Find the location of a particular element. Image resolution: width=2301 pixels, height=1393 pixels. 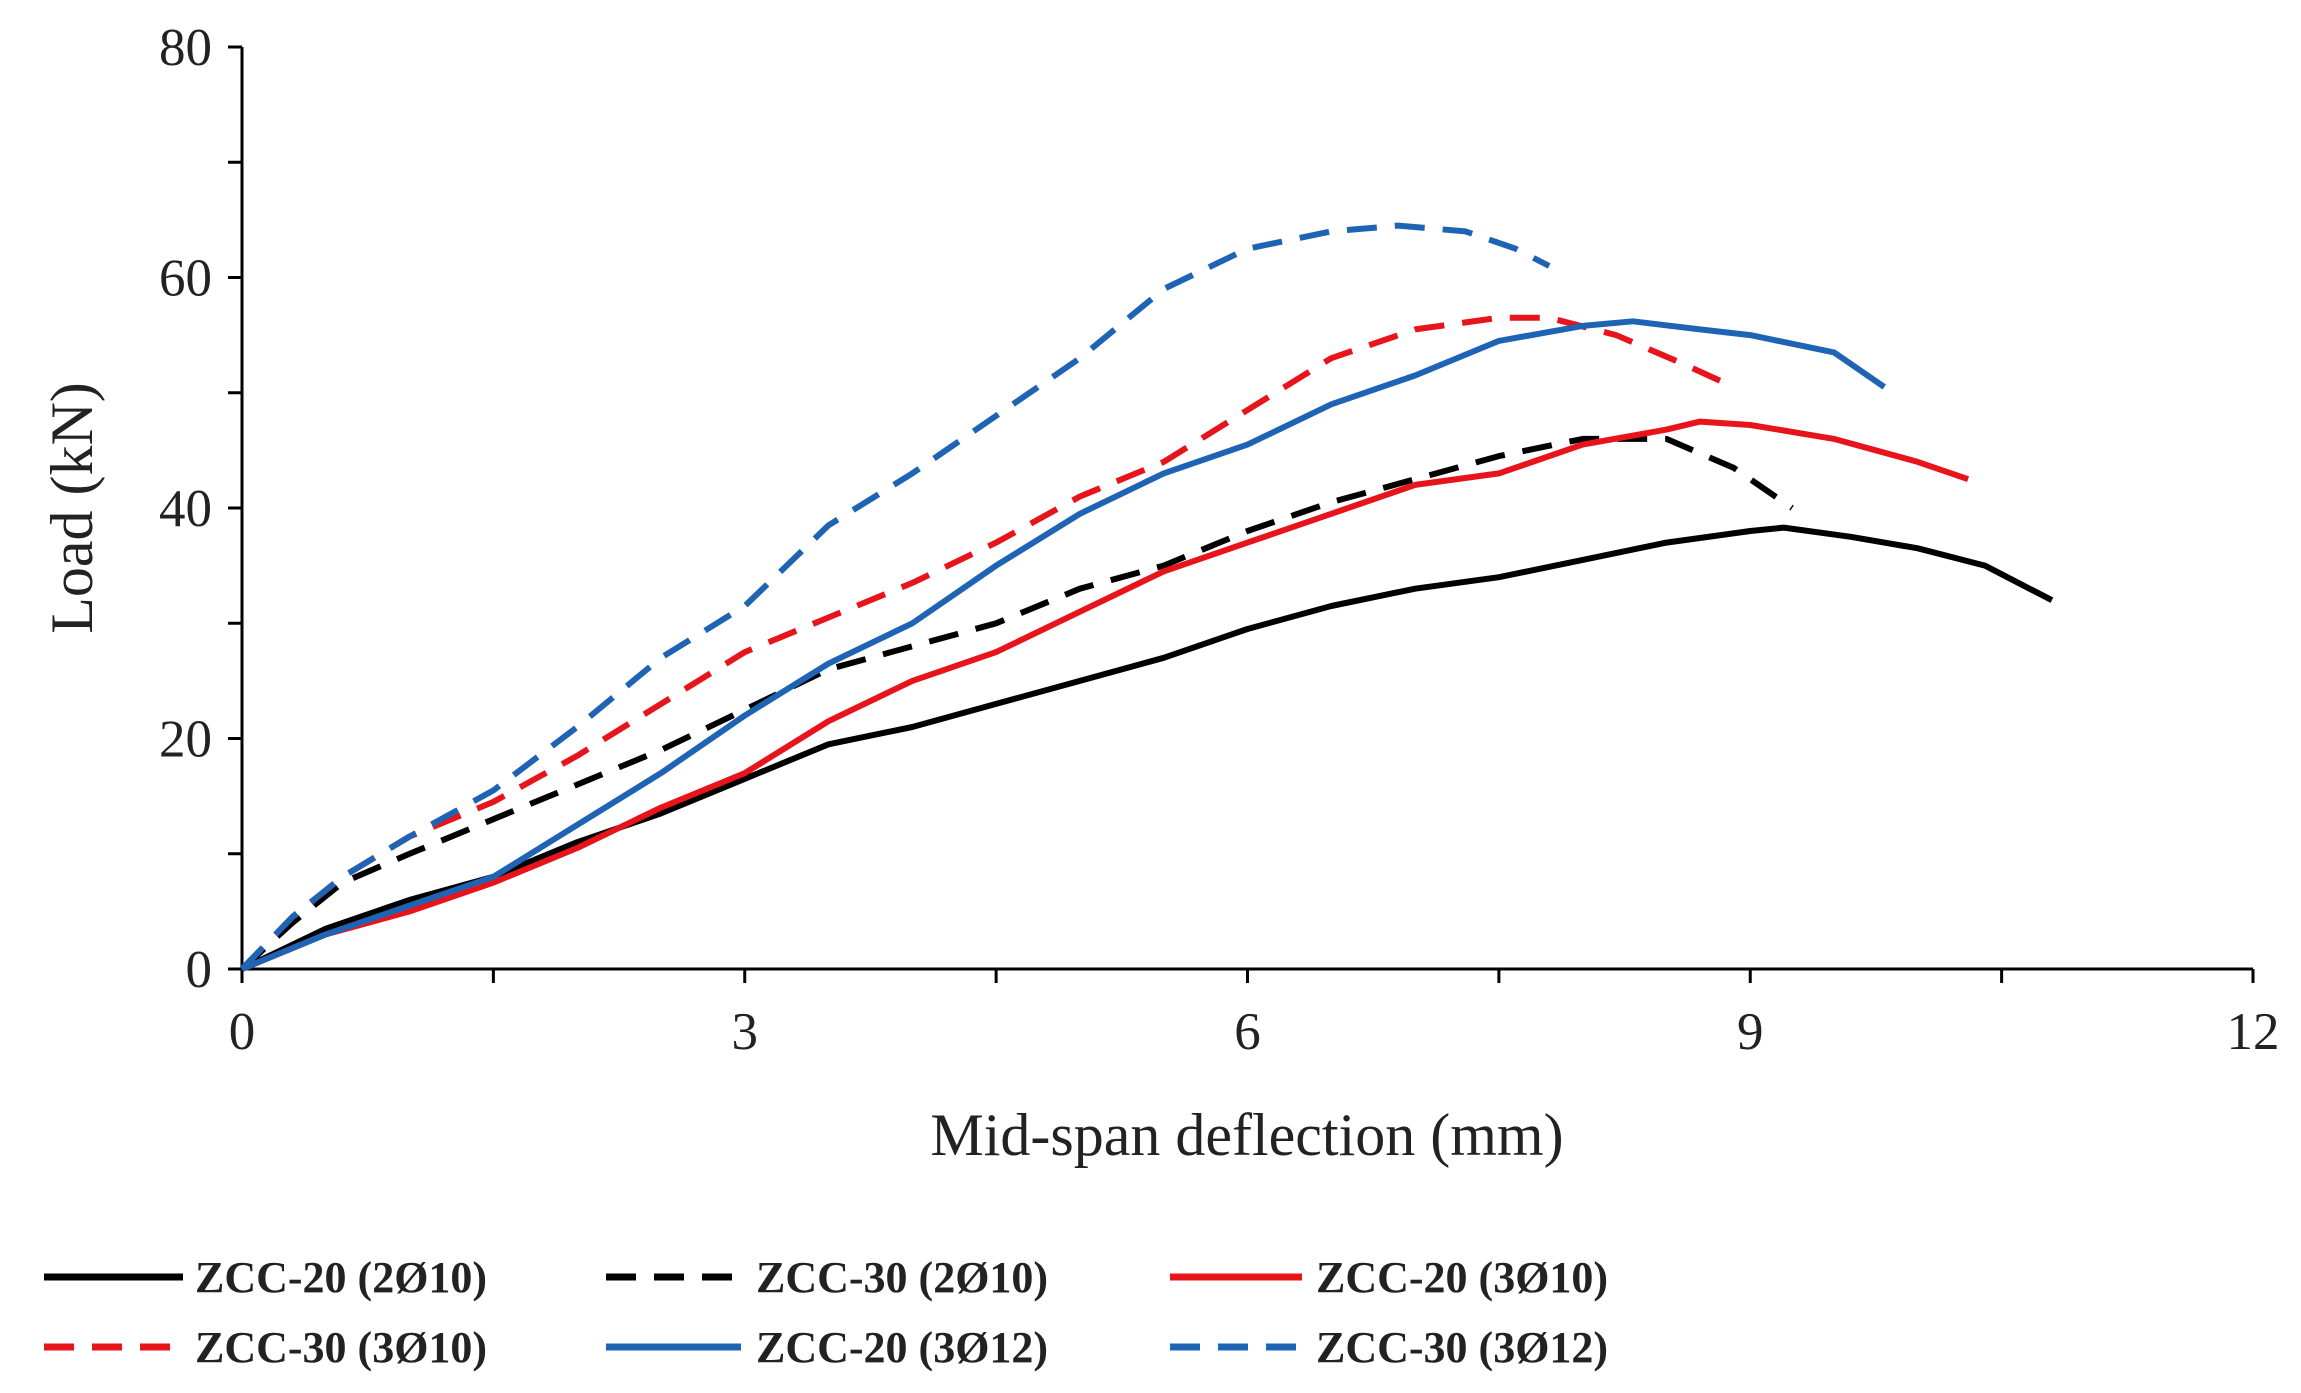

x-axis-title: Mid-span deflection (mm) is located at coordinates (1246, 1135).